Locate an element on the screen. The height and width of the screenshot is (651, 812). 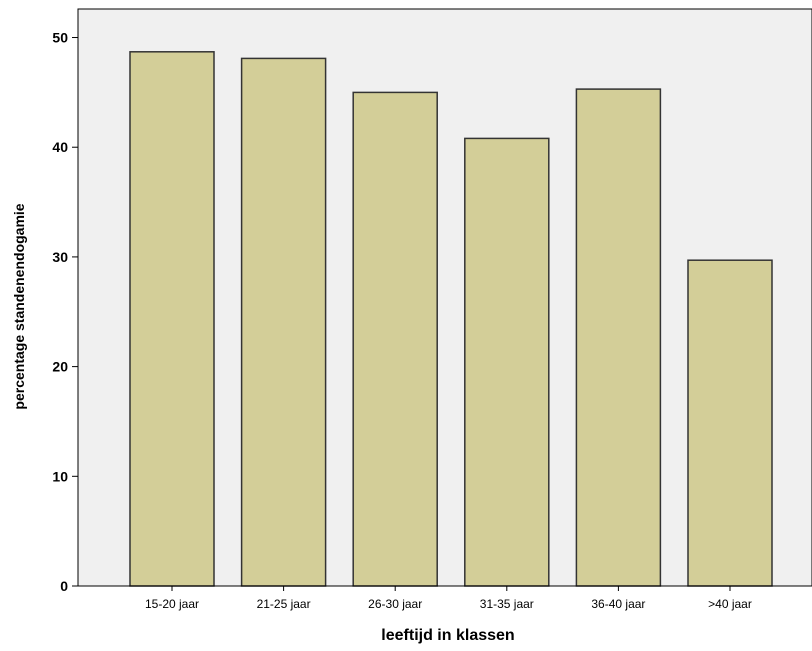
x-tick-label: >40 jaar is located at coordinates (730, 604).